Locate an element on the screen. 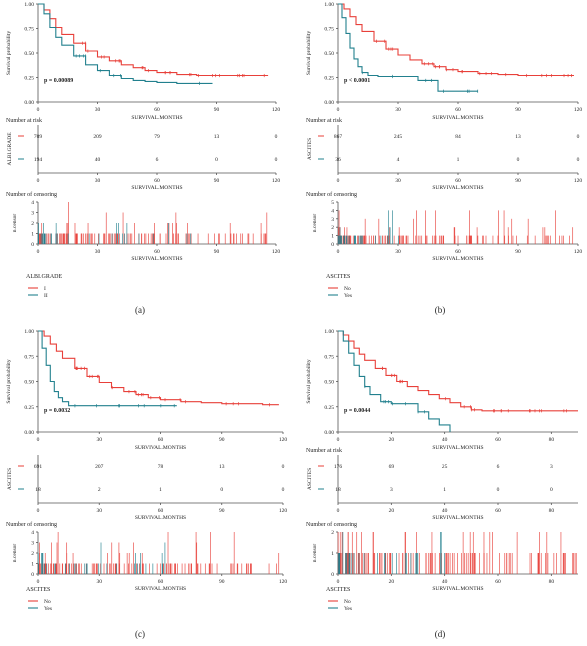 This screenshot has height=646, width=587. risk-count: 2 is located at coordinates (99, 490).